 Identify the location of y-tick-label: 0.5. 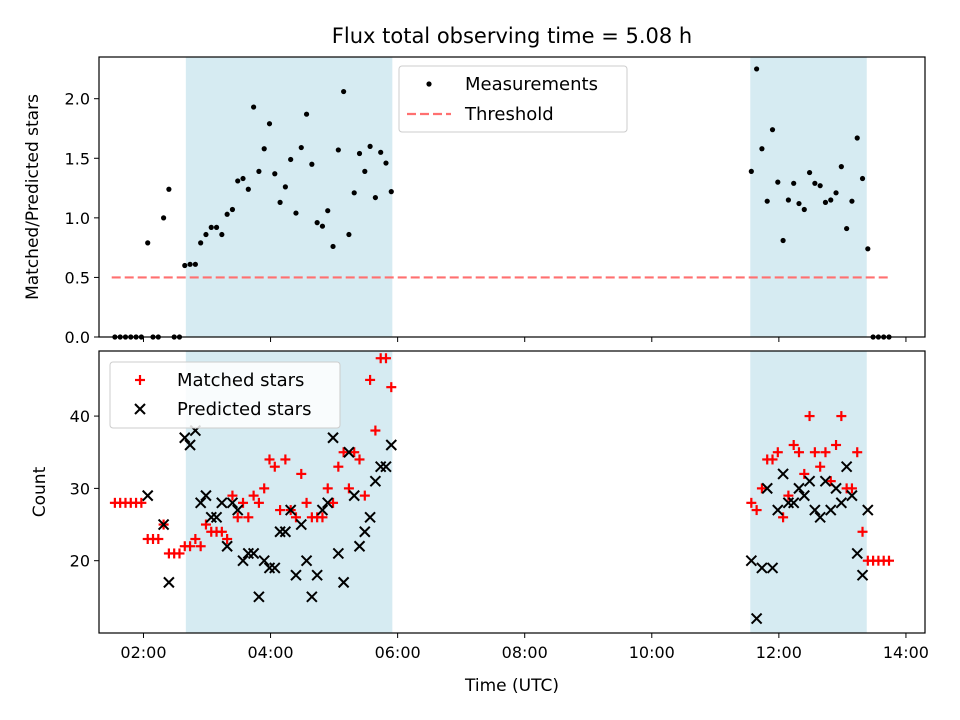
(77, 277).